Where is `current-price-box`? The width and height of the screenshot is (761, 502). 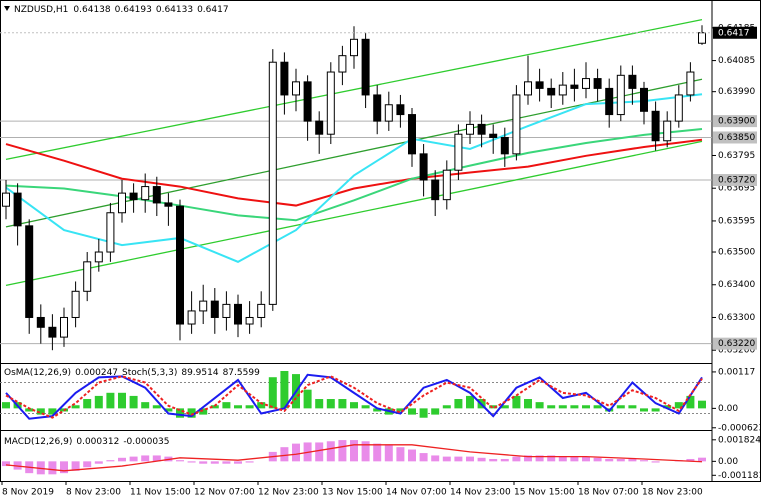
current-price-box is located at coordinates (735, 32).